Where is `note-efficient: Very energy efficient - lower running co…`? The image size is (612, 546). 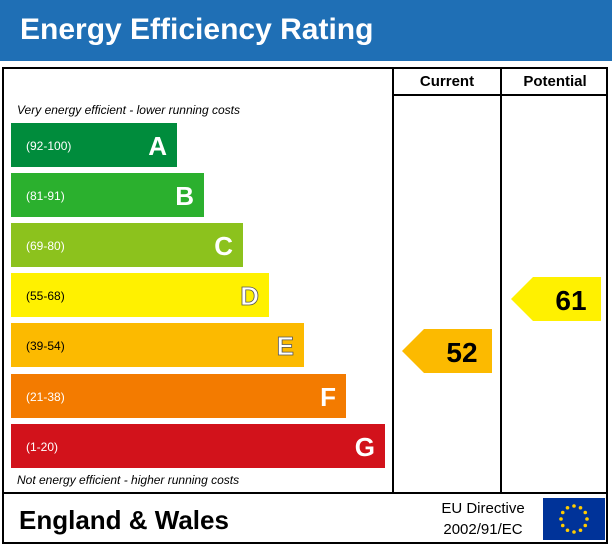
note-efficient: Very energy efficient - lower running co… is located at coordinates (128, 110).